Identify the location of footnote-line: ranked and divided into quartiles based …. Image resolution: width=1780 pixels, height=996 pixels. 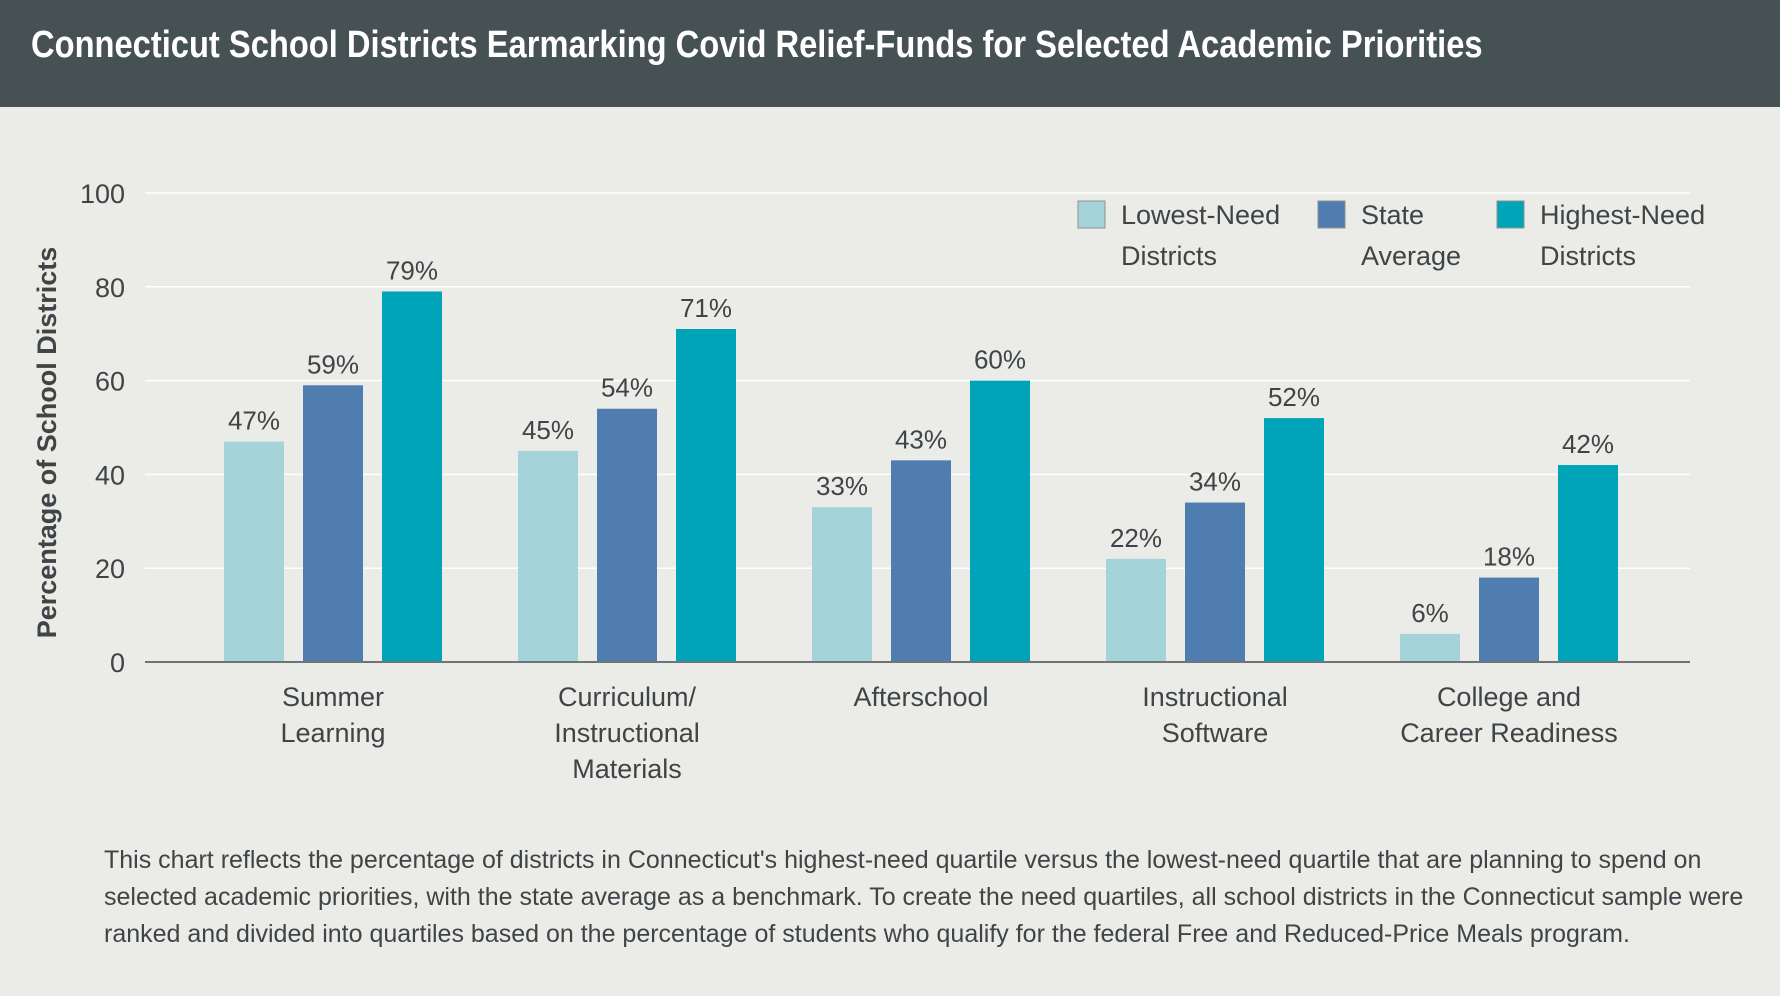
(867, 934).